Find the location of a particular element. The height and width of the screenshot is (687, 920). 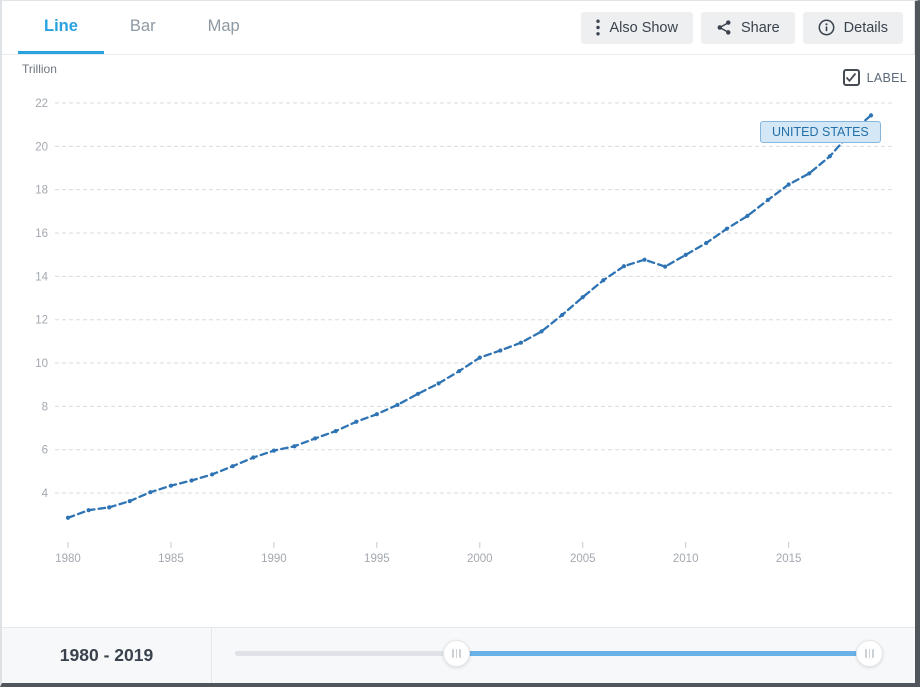

header-actions: Also Show Share Details is located at coordinates (748, 27).